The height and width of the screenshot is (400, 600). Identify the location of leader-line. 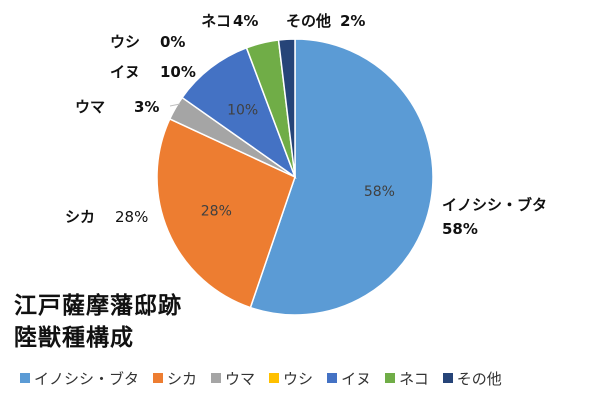
(175, 105).